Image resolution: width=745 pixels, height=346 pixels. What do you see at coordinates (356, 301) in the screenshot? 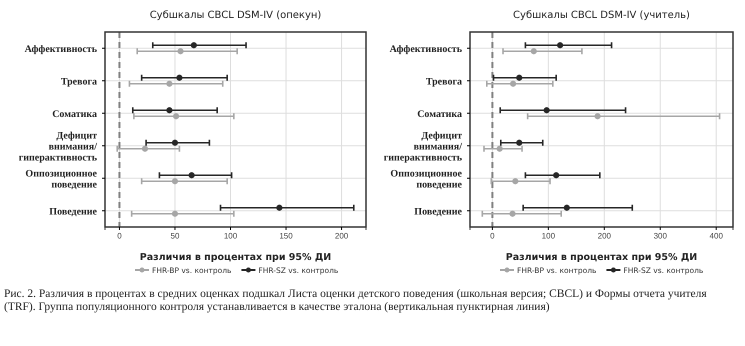
I see `text: Рис. 2. Различия в процентах в средних оценках подшкал Листа оценки детского поведения (школьная версия; CBCL) и Формы отчета учителя (TRF). Группа популяционного контроля устанавливается в качестве эталона (вертикальная пунктирная линия)` at bounding box center [356, 301].